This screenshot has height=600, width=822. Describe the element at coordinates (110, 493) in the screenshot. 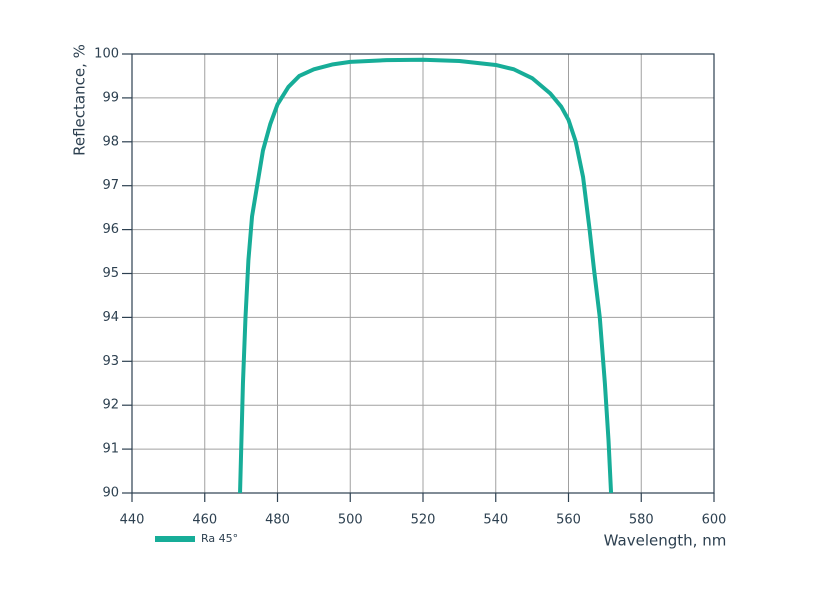

I see `y-tick-label: 90` at that location.